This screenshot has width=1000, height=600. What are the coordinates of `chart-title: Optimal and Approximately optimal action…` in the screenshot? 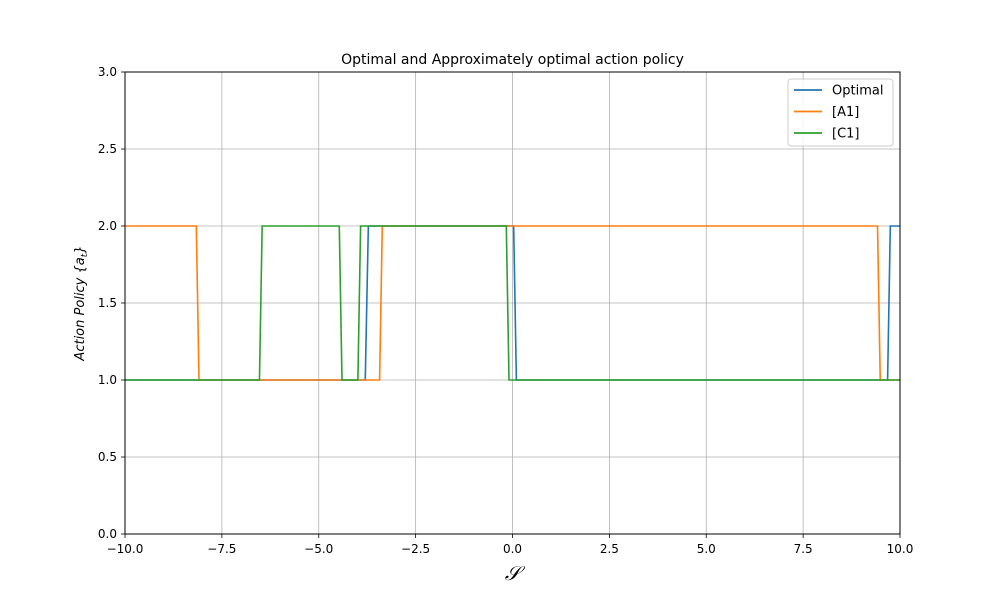 It's located at (512, 60).